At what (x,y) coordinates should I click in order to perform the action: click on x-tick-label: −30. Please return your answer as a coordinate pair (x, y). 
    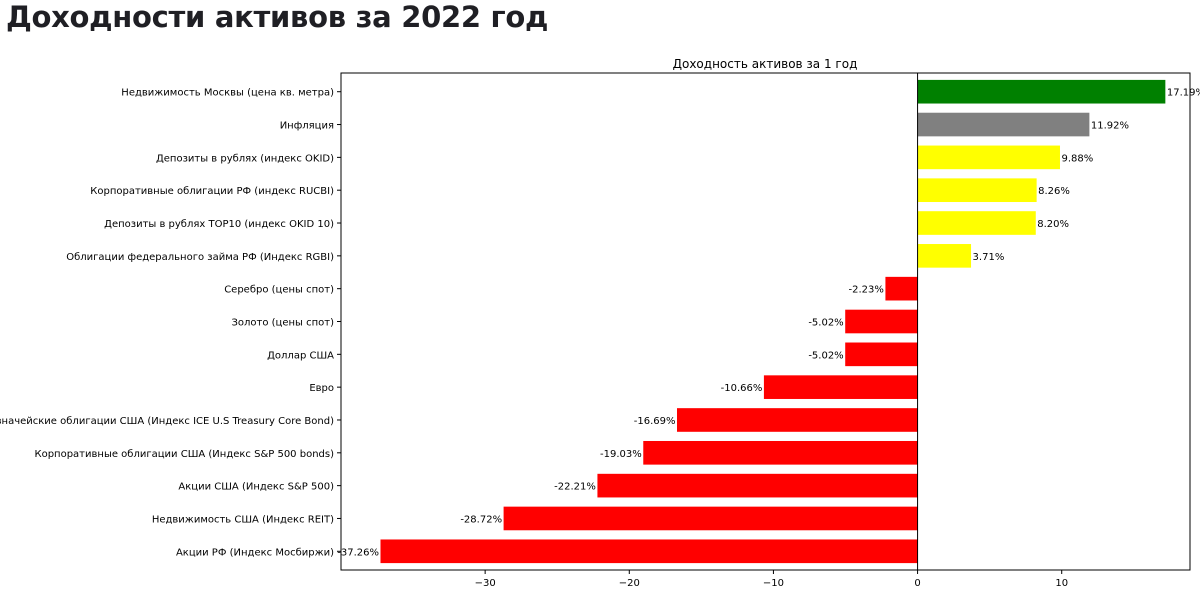
    Looking at the image, I should click on (485, 583).